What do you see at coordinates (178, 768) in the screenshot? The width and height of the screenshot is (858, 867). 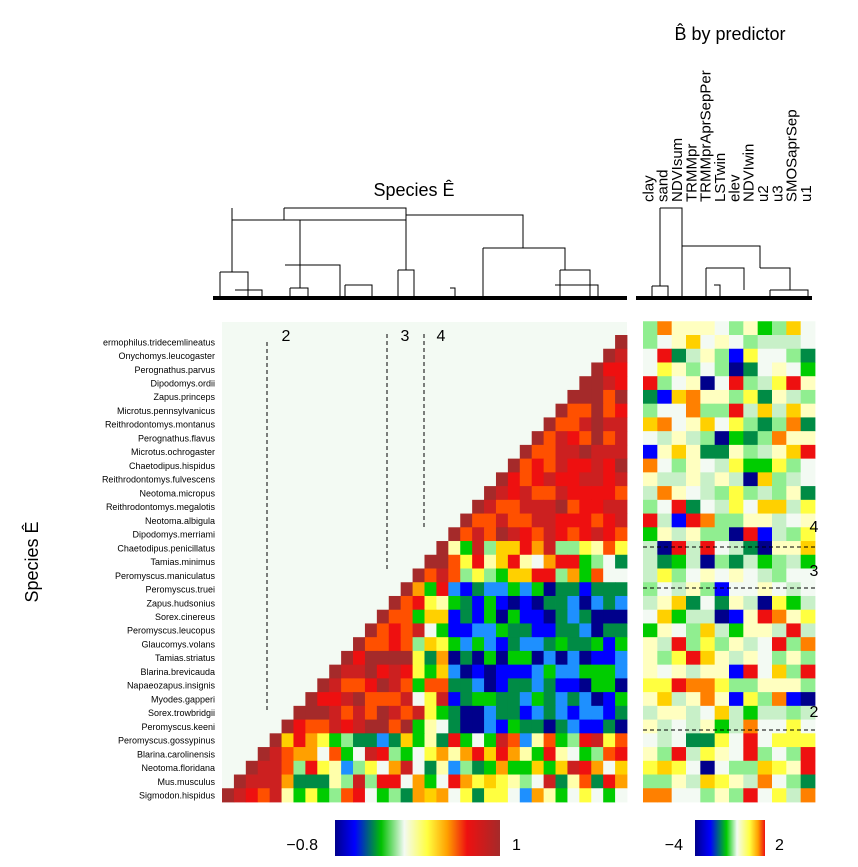 I see `species-label: Neotoma.floridana` at bounding box center [178, 768].